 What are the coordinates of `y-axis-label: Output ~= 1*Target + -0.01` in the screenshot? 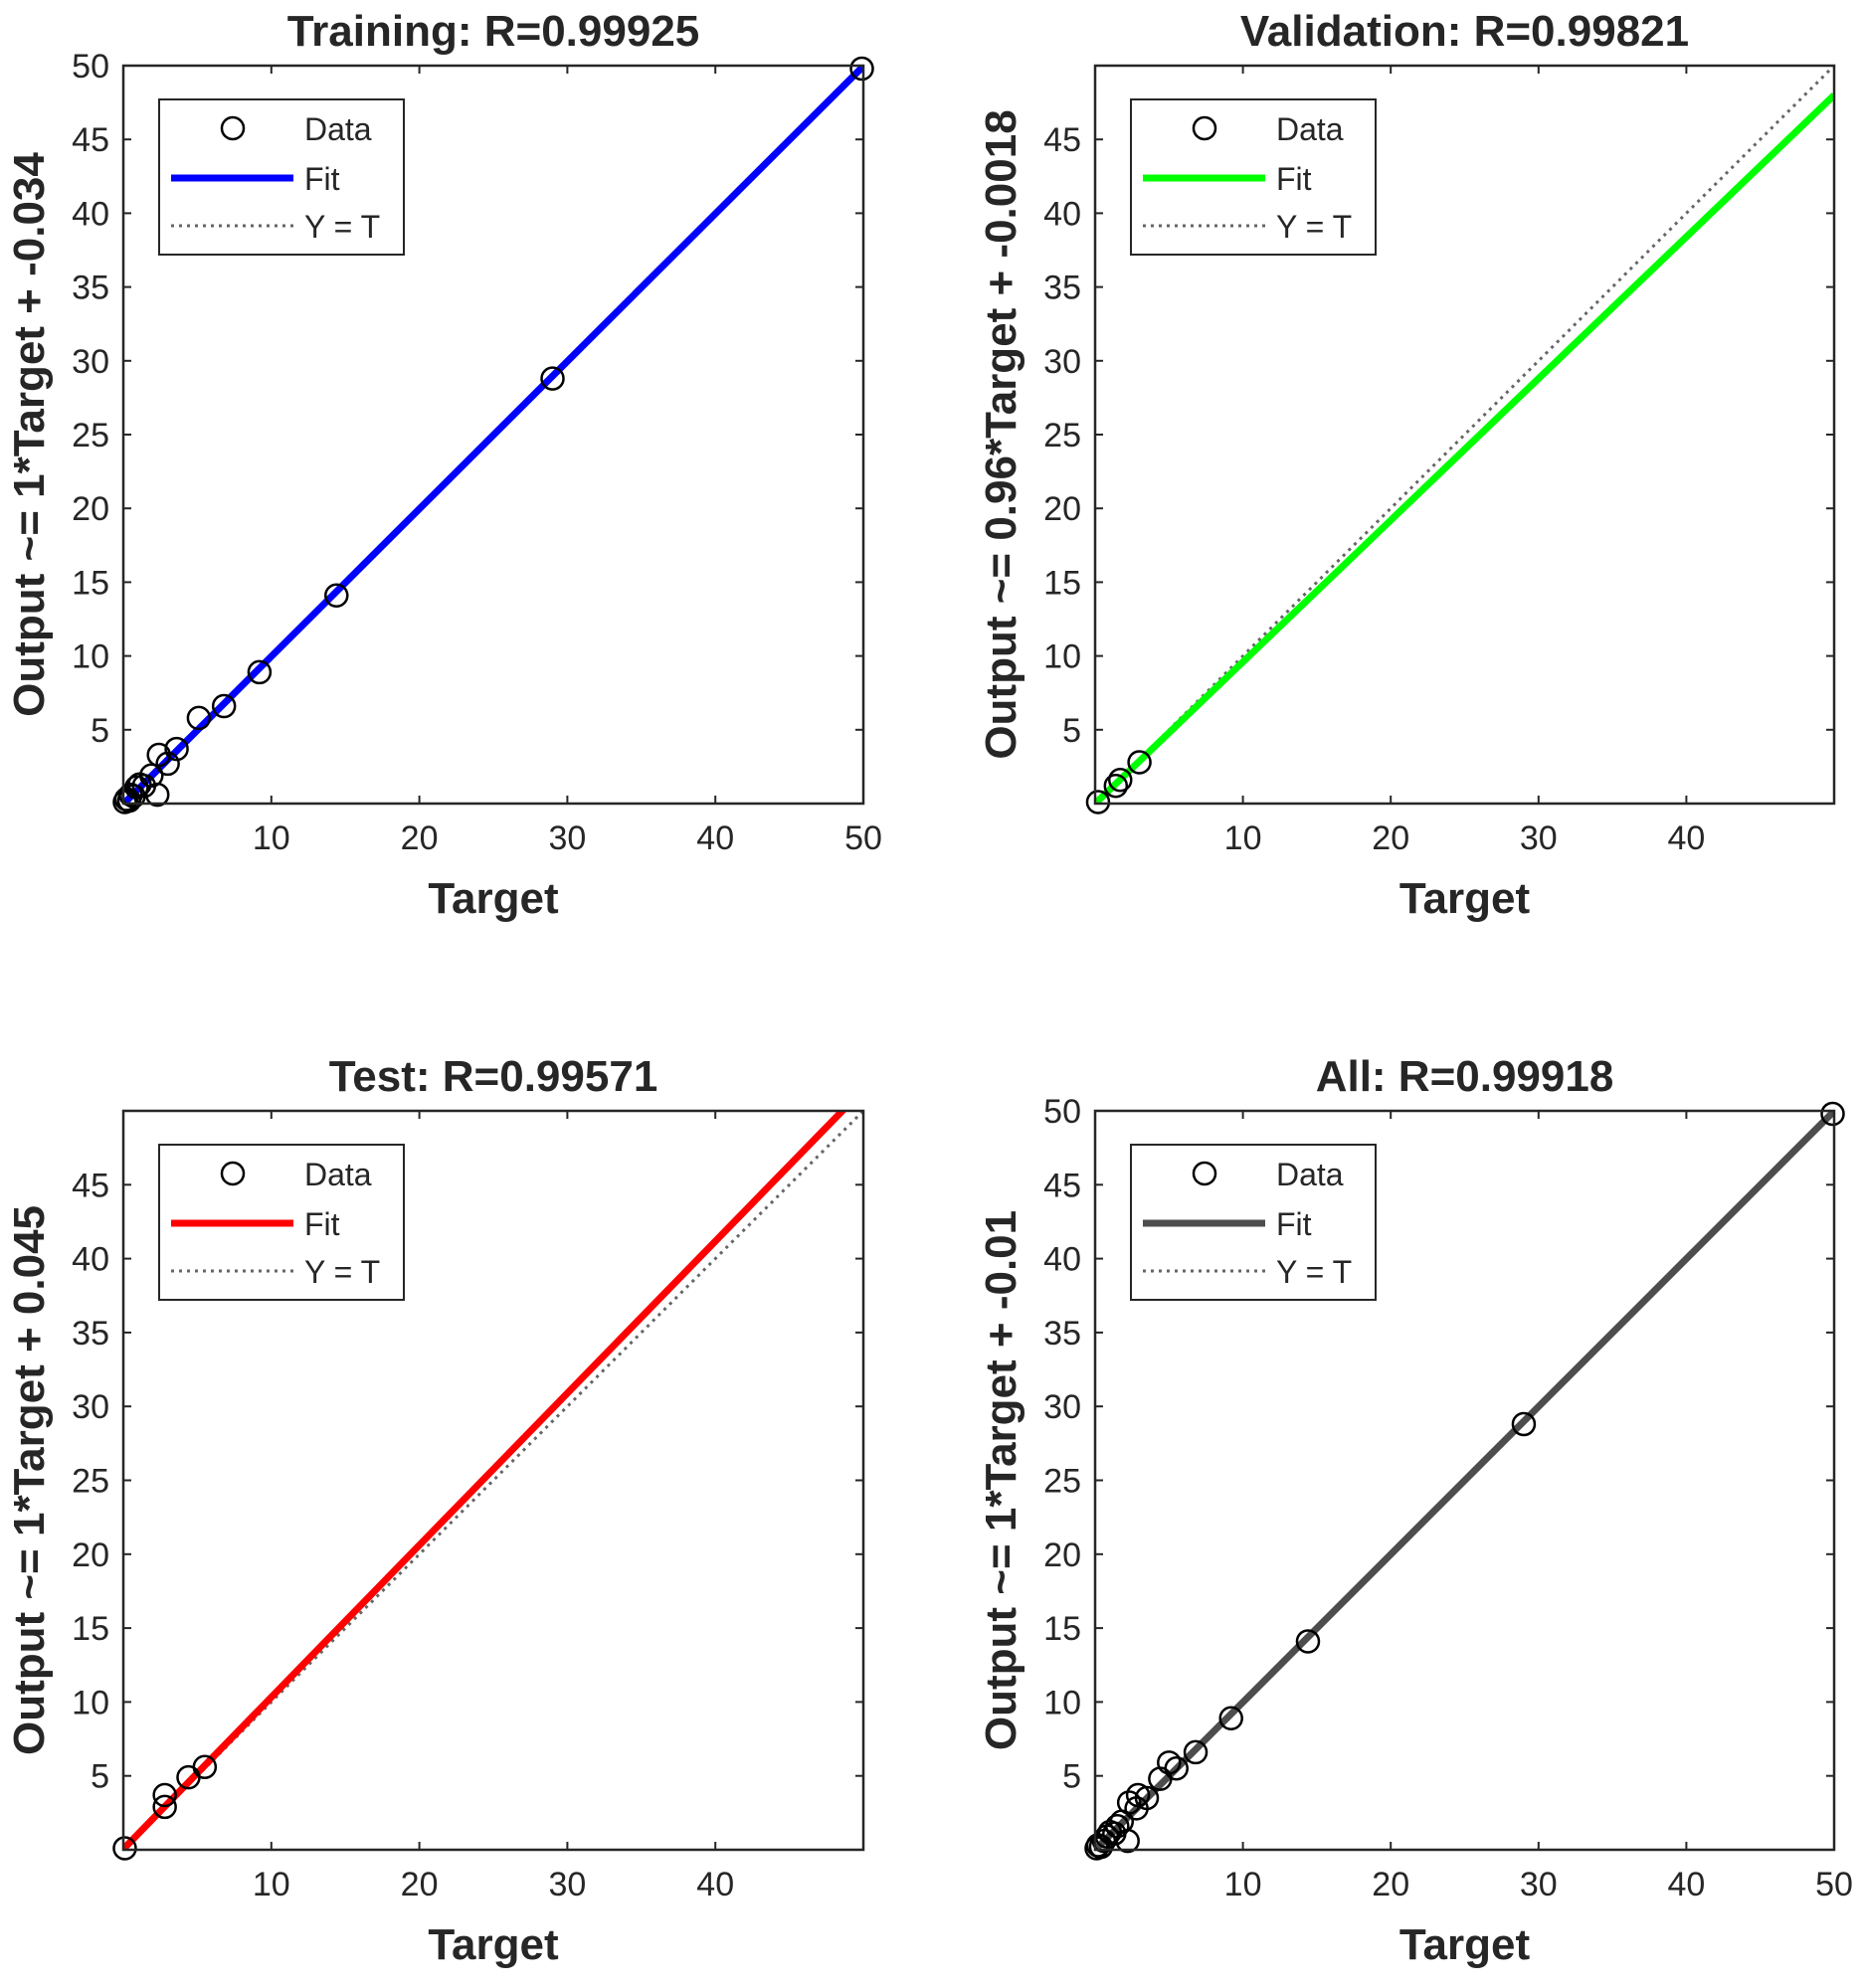 It's located at (1001, 1480).